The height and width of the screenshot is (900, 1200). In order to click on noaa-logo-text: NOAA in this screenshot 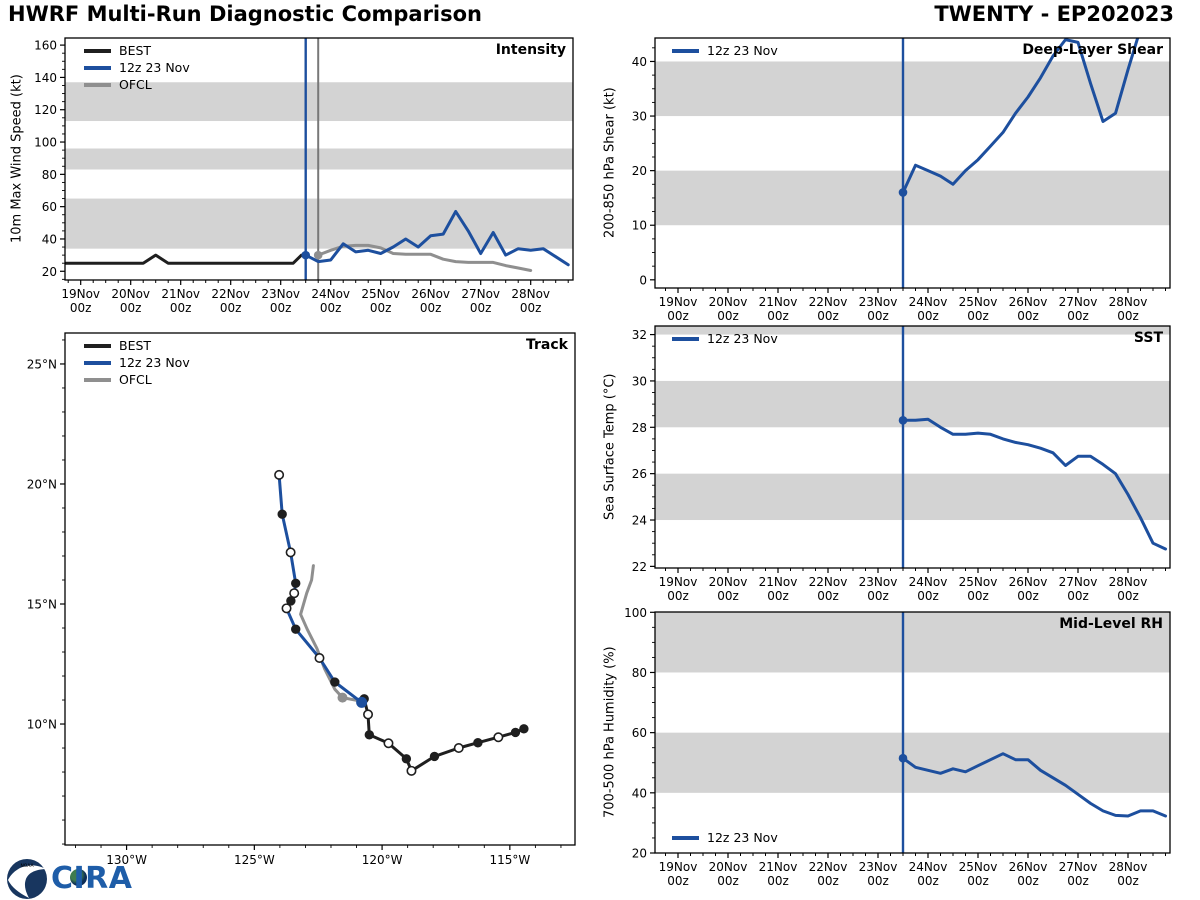, I will do `click(27, 866)`.